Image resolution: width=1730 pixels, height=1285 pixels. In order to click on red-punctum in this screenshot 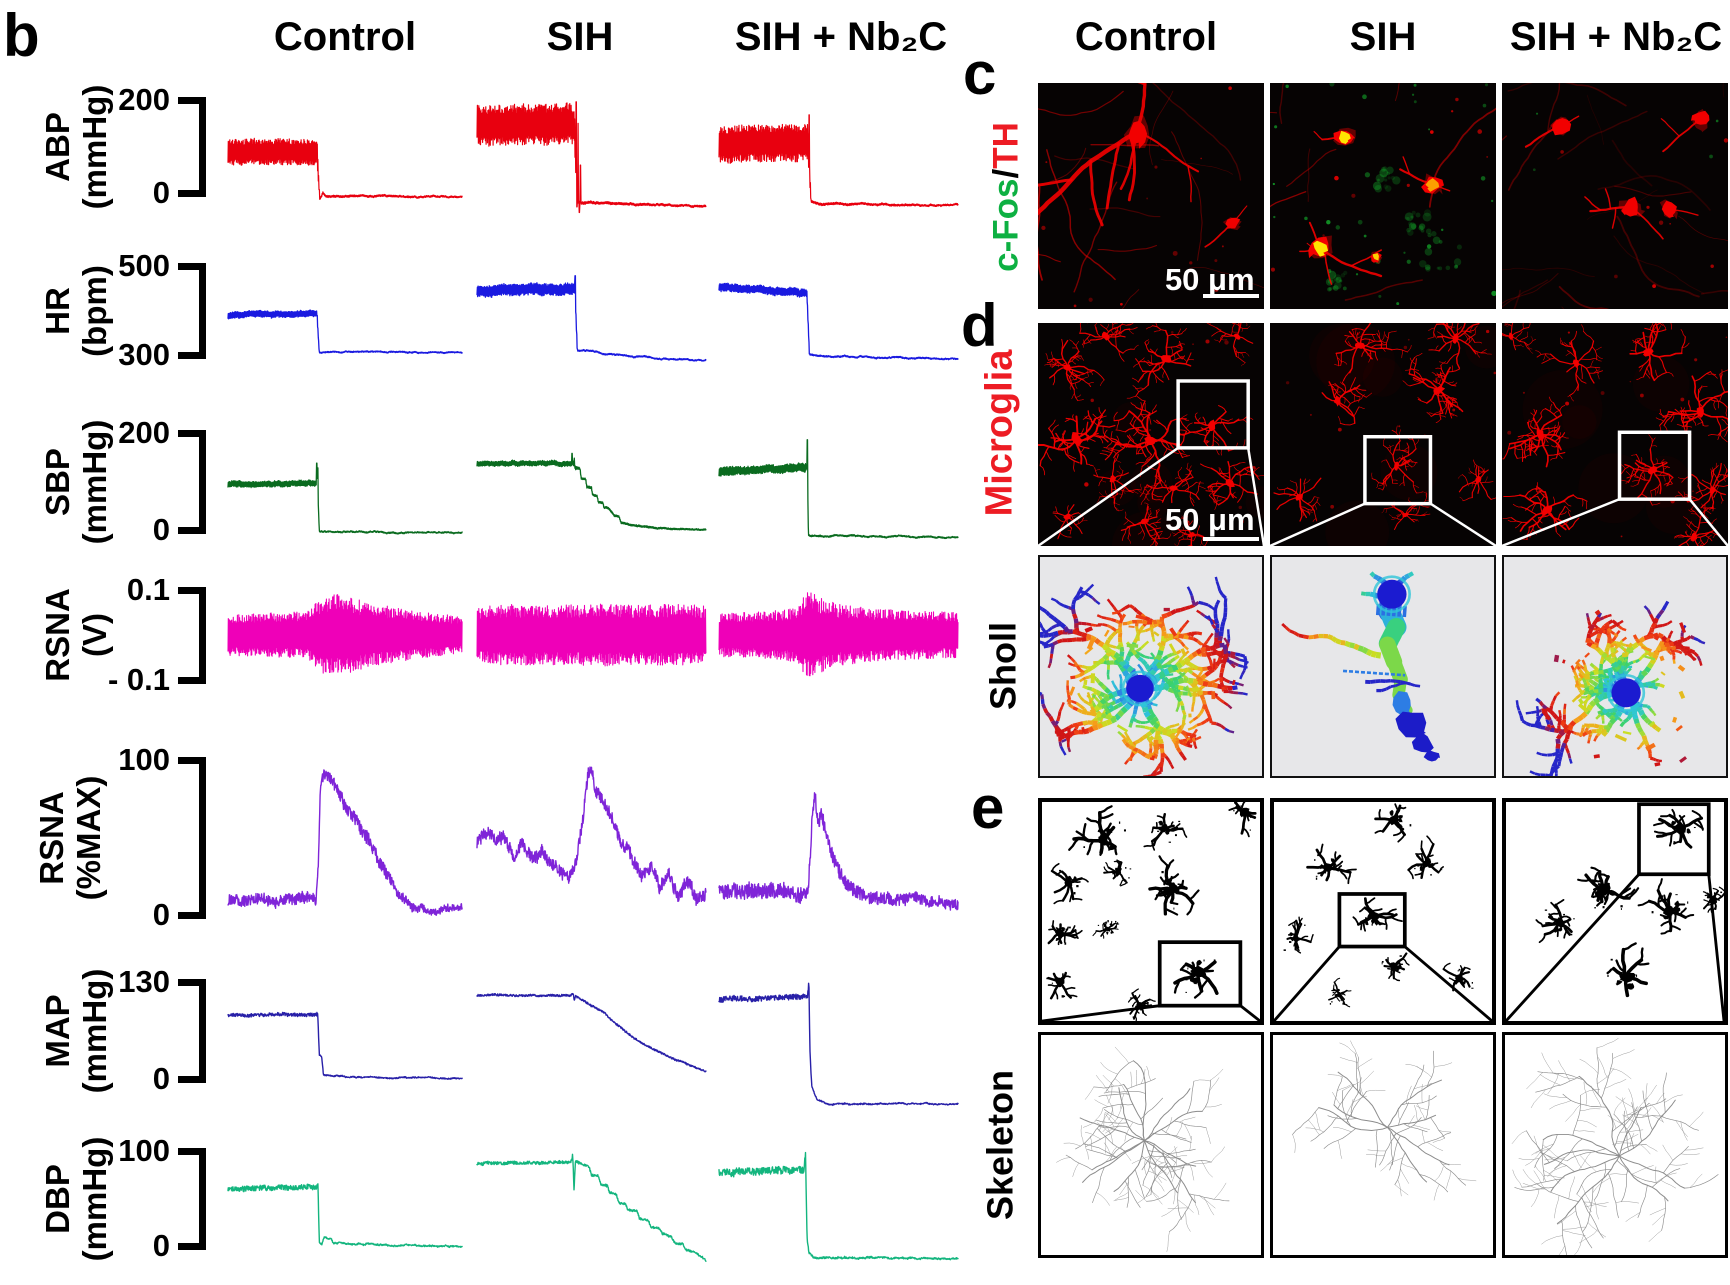, I will do `click(1408, 185)`.